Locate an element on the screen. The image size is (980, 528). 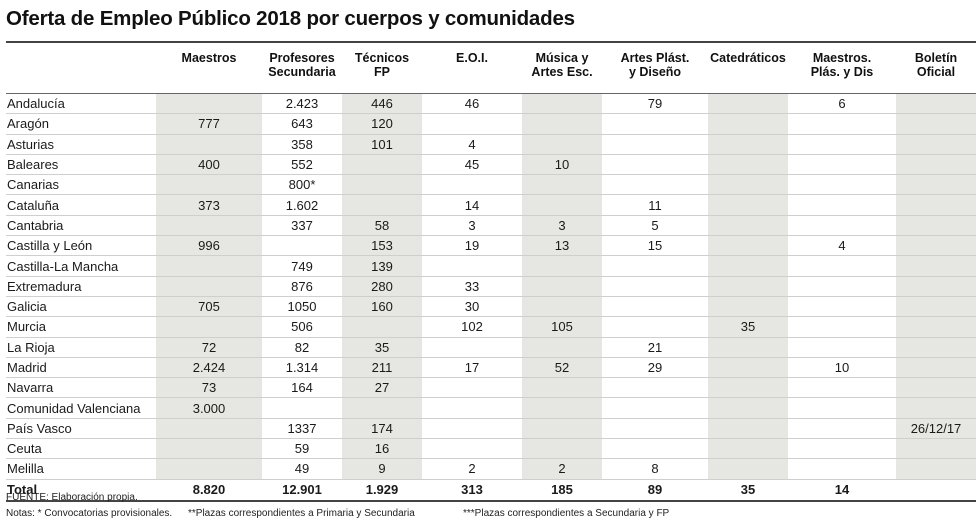
note-provisional: Notas: * Convocatorias provisionales. is located at coordinates (89, 513).